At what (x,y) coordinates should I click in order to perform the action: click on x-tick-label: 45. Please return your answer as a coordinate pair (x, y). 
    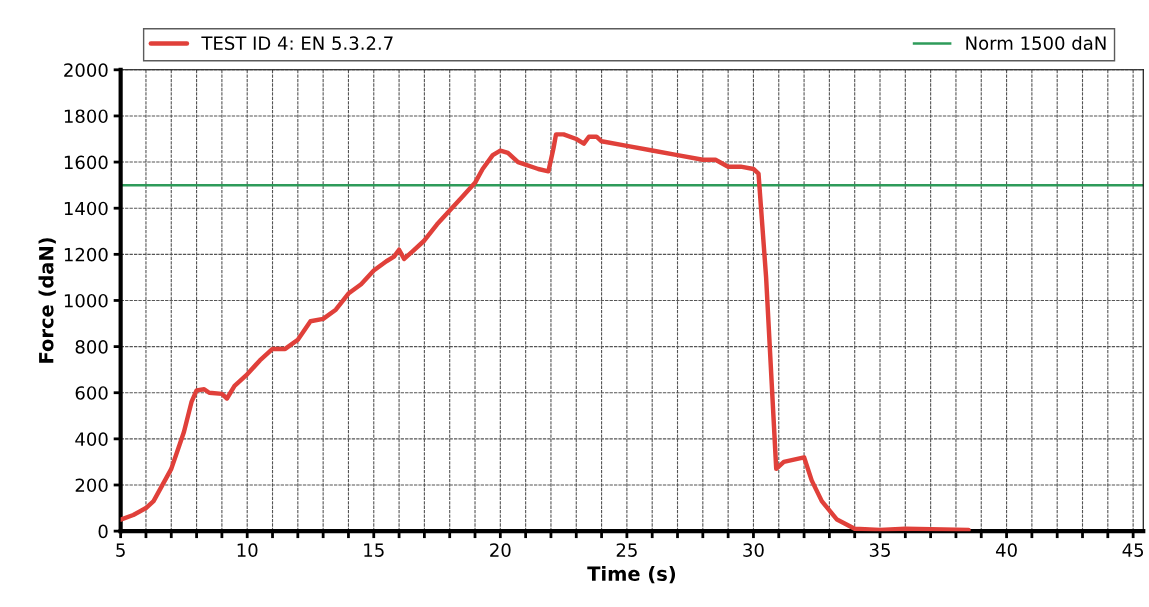
    Looking at the image, I should click on (1133, 550).